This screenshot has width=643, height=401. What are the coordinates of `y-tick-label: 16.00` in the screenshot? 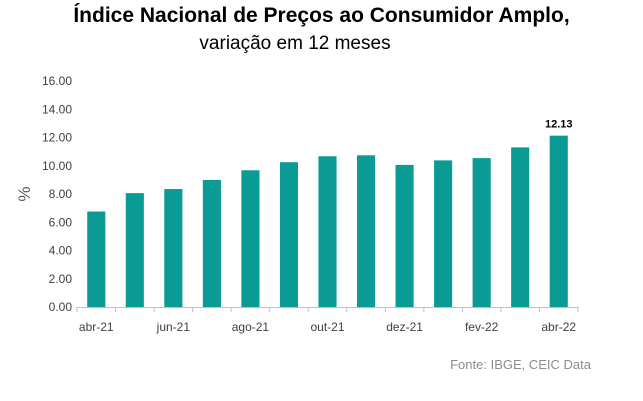 It's located at (57, 81).